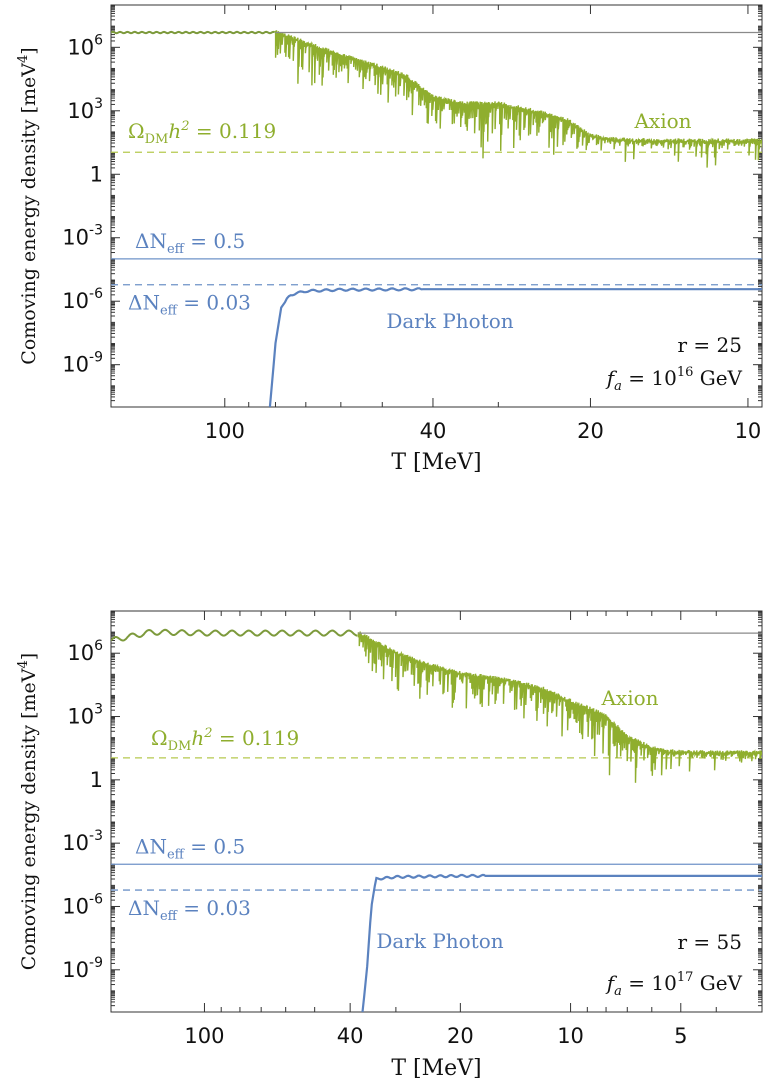 Image resolution: width=766 pixels, height=1089 pixels. I want to click on y-tick-label: 10⁻⁹, so click(82, 968).